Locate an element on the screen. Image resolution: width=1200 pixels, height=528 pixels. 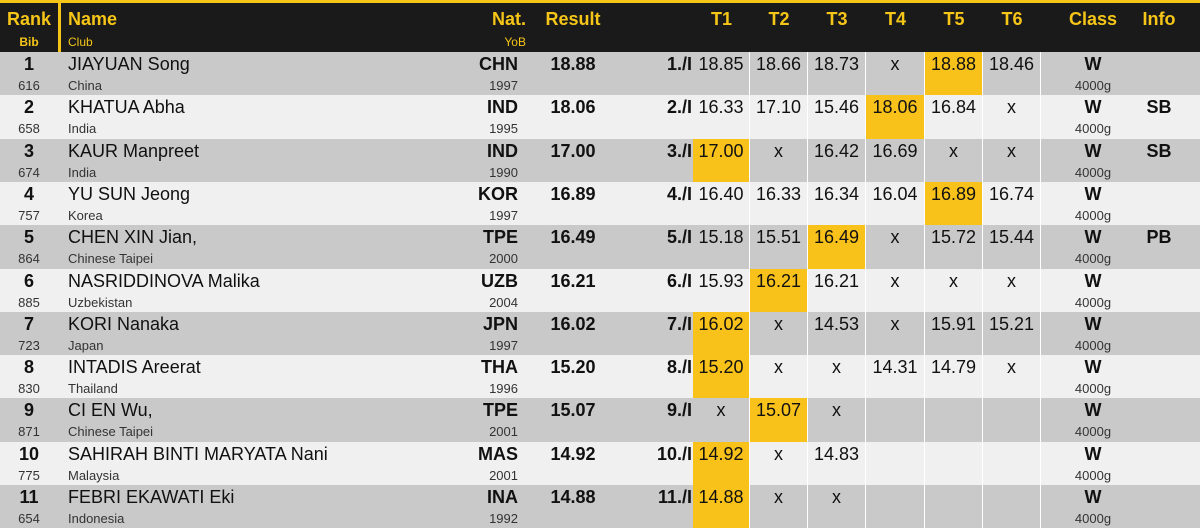
athlete-name: FEBRI EKAWATI Eki is located at coordinates (151, 497).